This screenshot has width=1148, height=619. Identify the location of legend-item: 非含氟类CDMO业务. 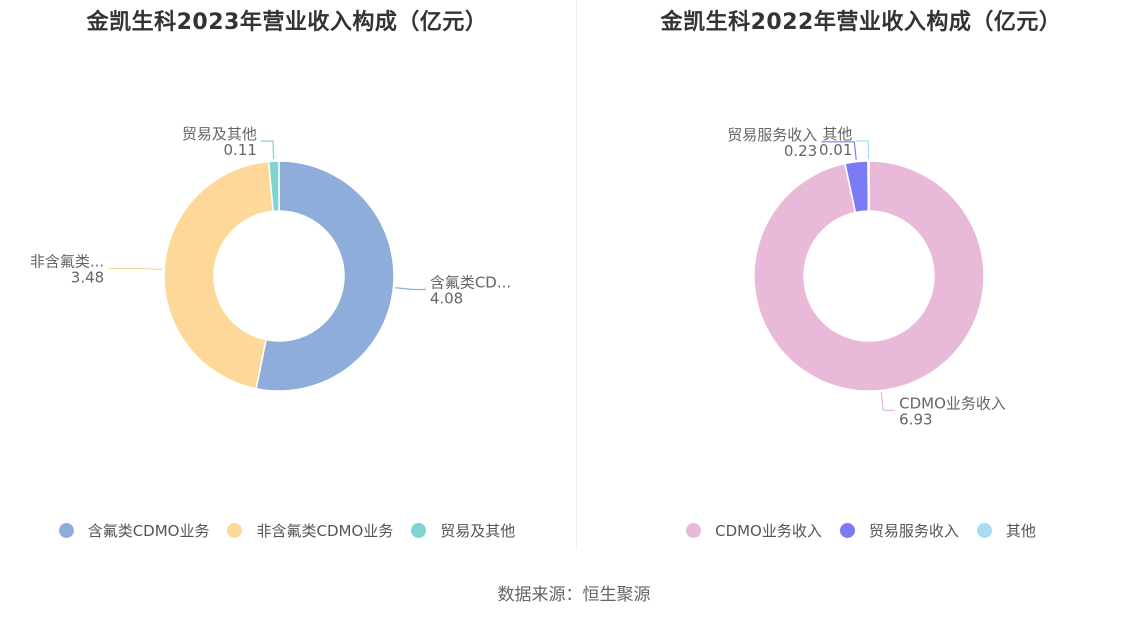
(310, 530).